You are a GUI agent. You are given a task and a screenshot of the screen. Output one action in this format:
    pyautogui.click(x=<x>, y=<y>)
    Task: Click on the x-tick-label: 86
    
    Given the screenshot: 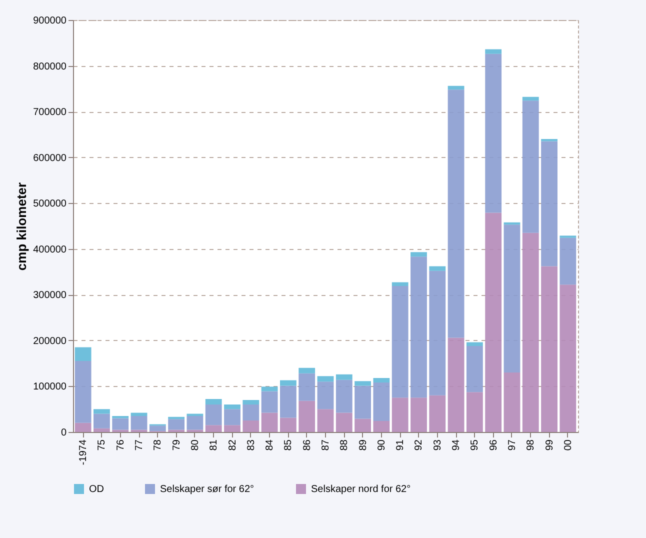 What is the action you would take?
    pyautogui.click(x=307, y=445)
    